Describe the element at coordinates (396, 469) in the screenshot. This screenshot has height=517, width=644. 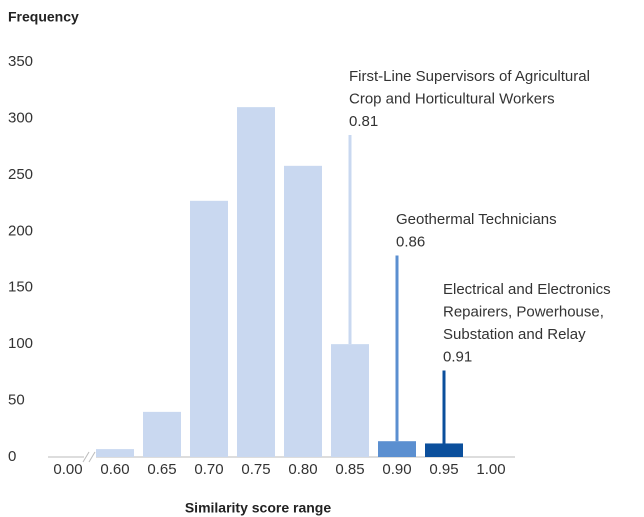
I see `x-tick-label: 0.90` at that location.